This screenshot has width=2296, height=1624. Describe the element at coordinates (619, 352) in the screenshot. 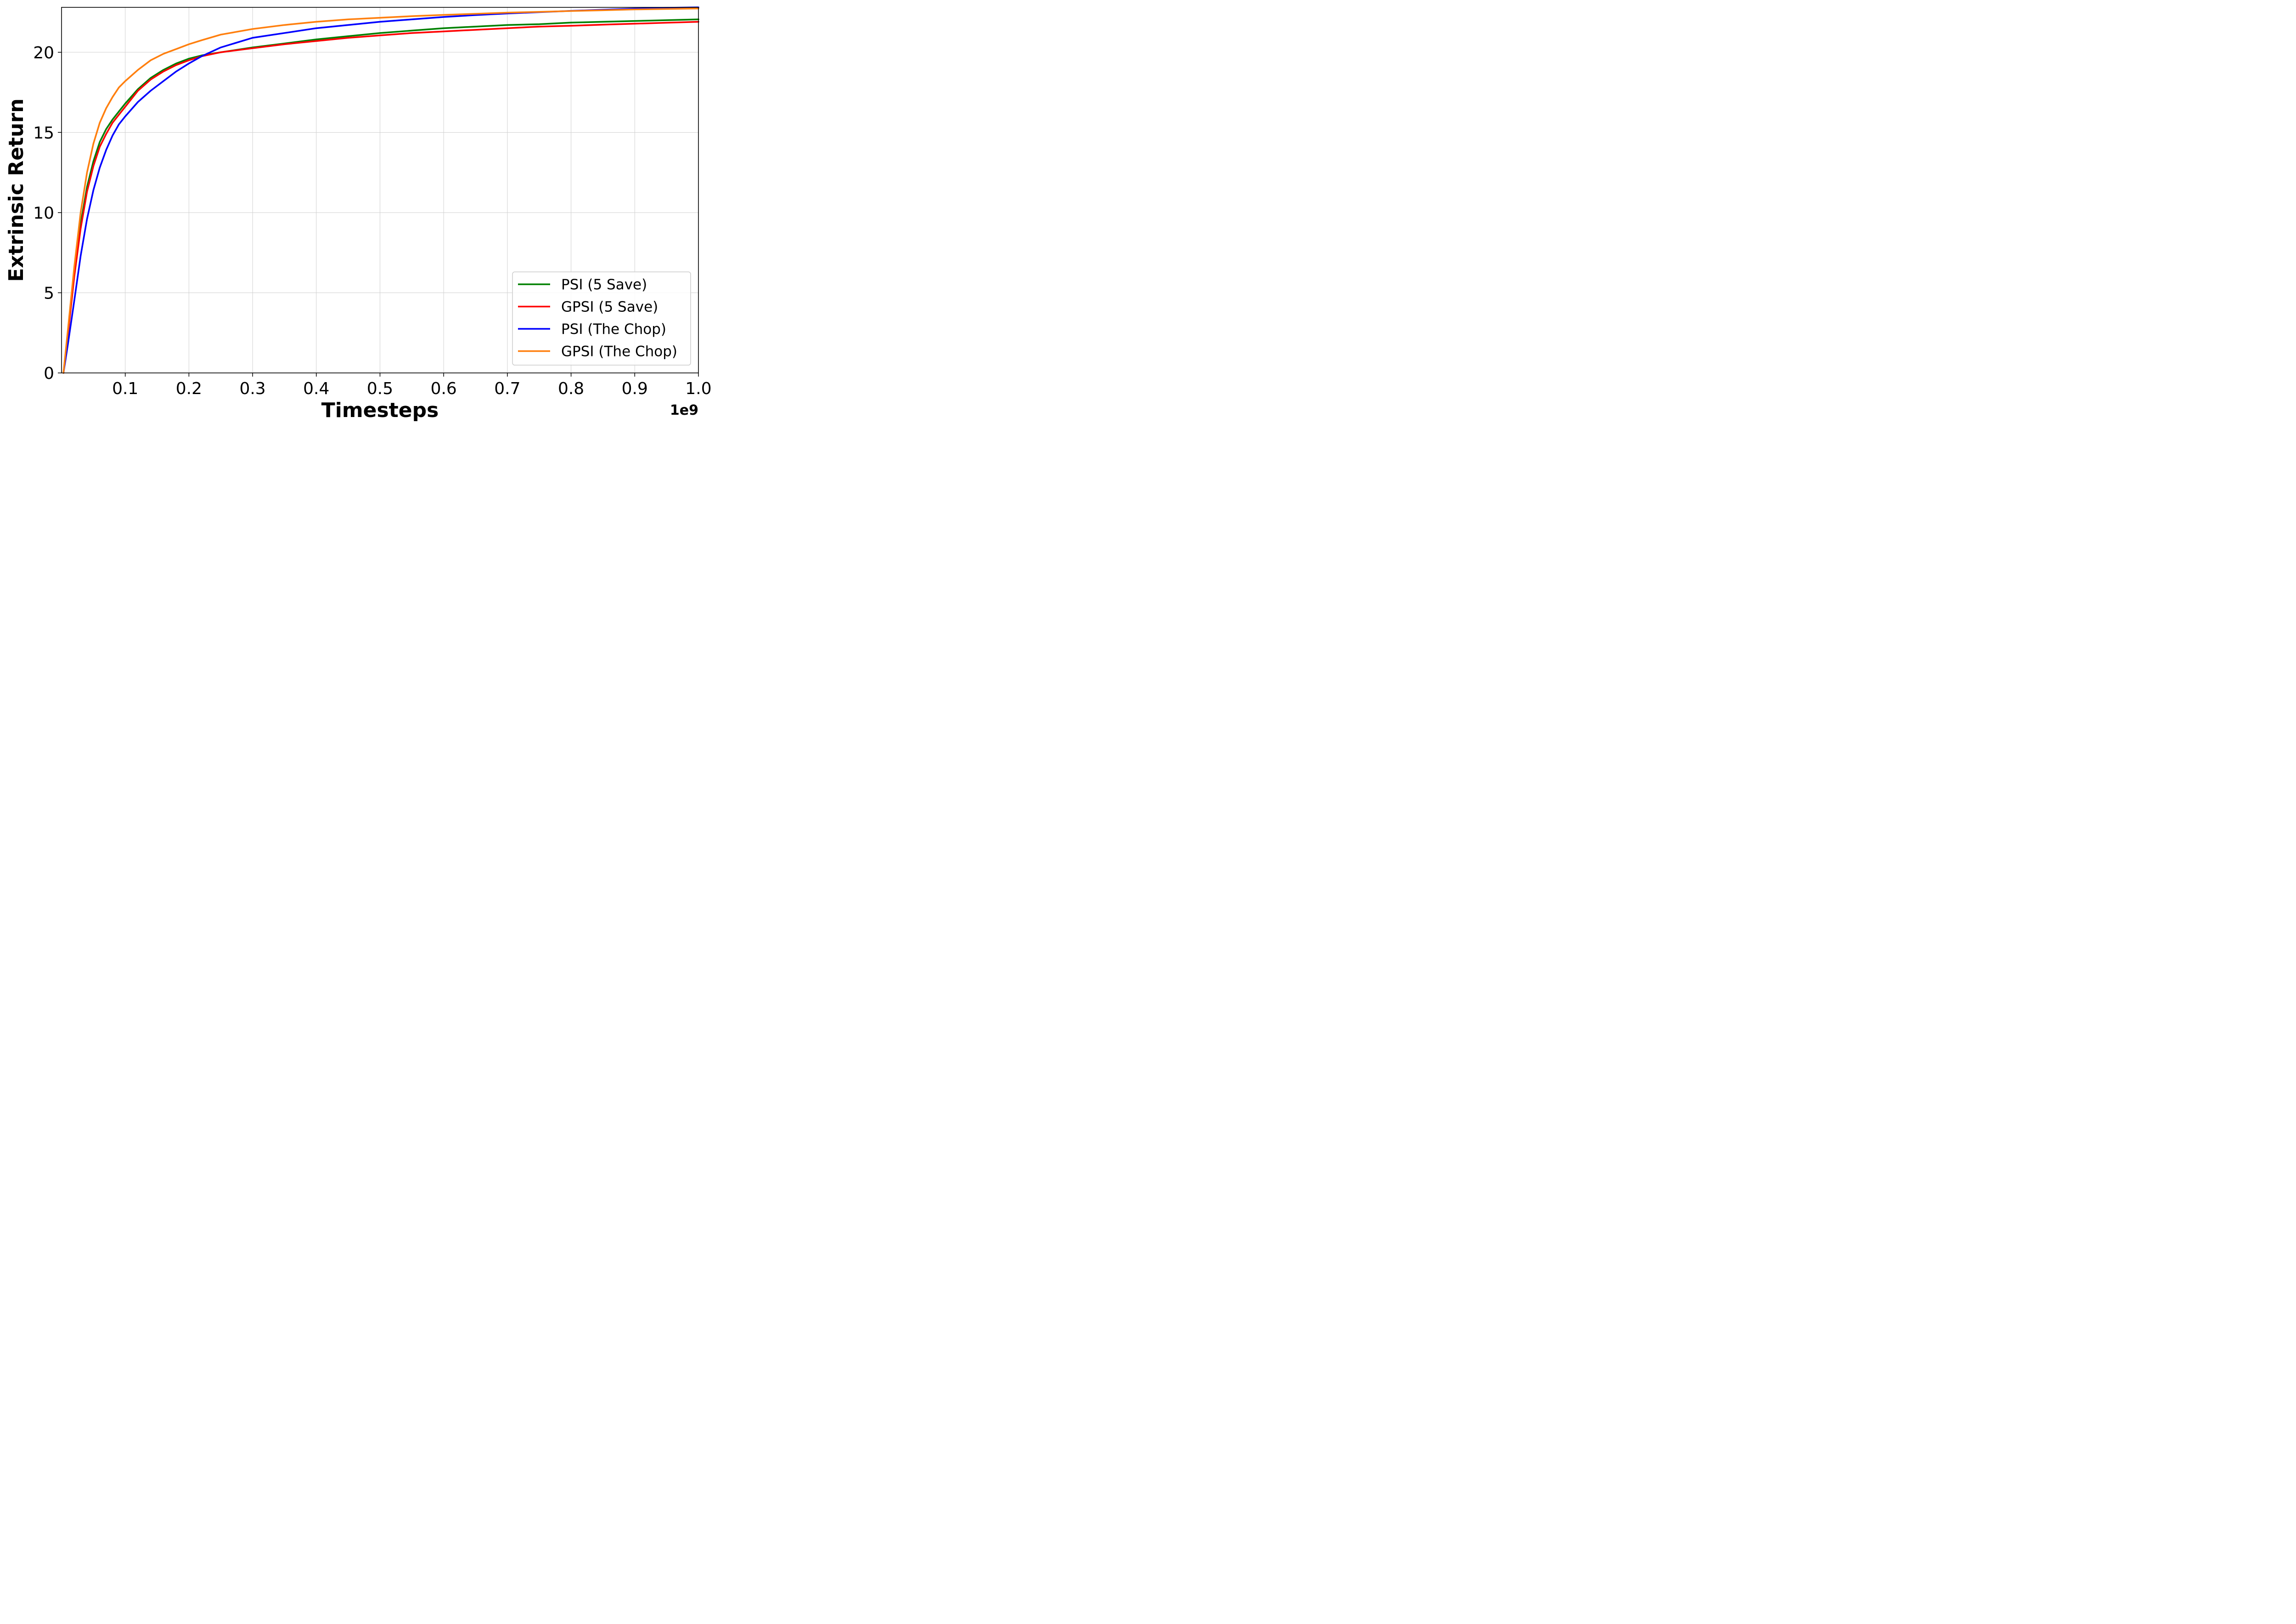

I see `legend-label: GPSI (The Chop)` at that location.